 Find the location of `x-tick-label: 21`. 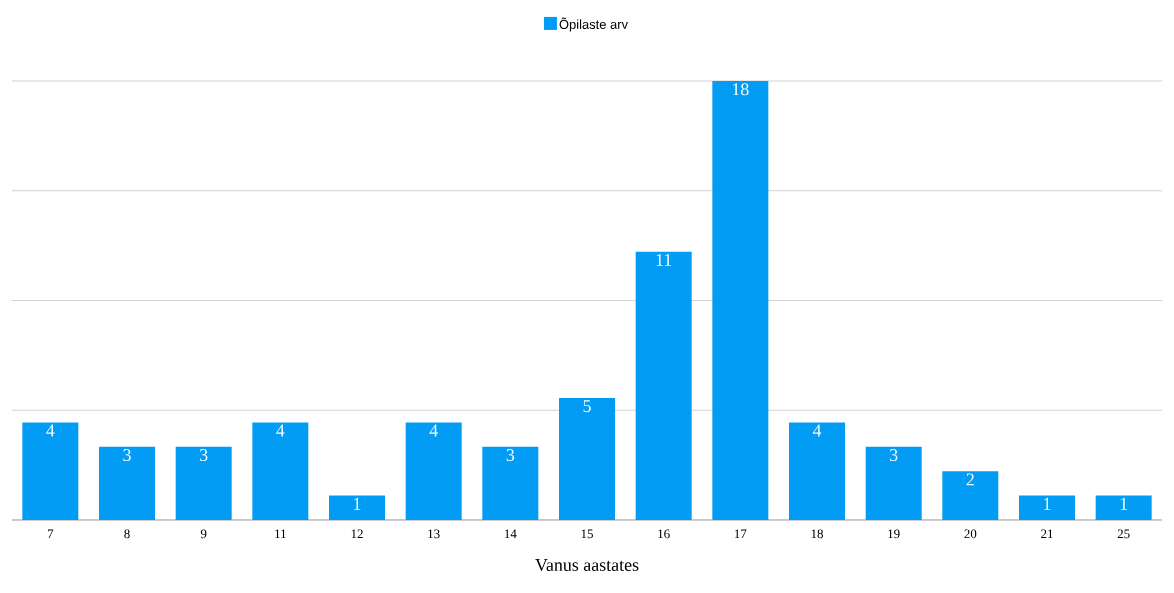

x-tick-label: 21 is located at coordinates (1047, 534).